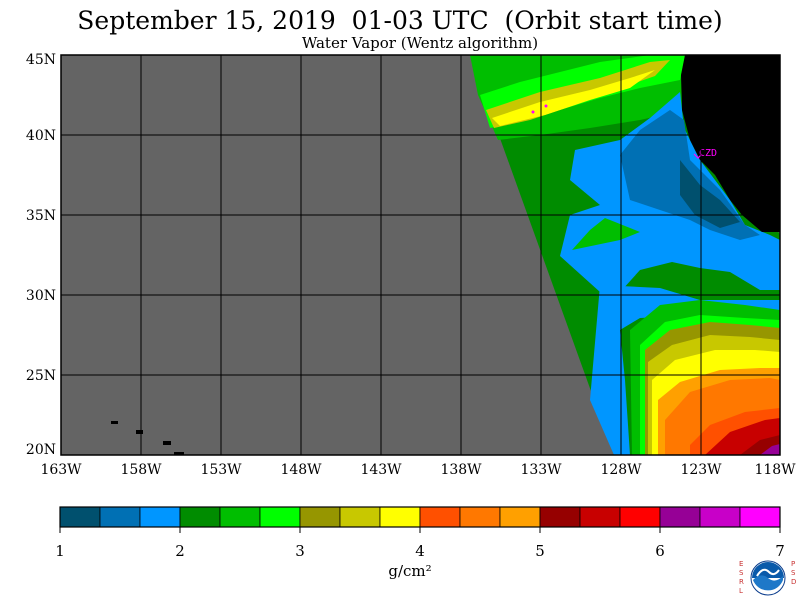 Image resolution: width=800 pixels, height=600 pixels. What do you see at coordinates (381, 470) in the screenshot?
I see `lon-label-143w: 143W` at bounding box center [381, 470].